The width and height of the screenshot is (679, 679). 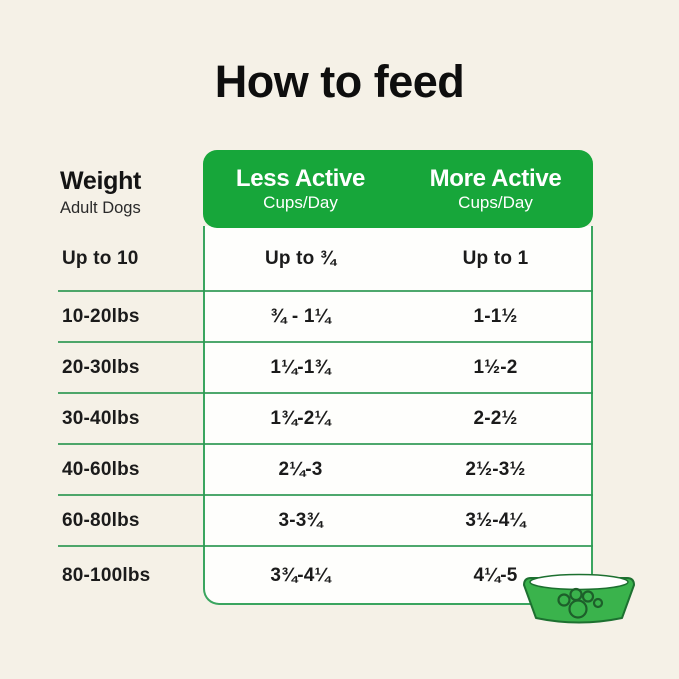 What do you see at coordinates (495, 575) in the screenshot?
I see `more-active-value: 4¼-5` at bounding box center [495, 575].